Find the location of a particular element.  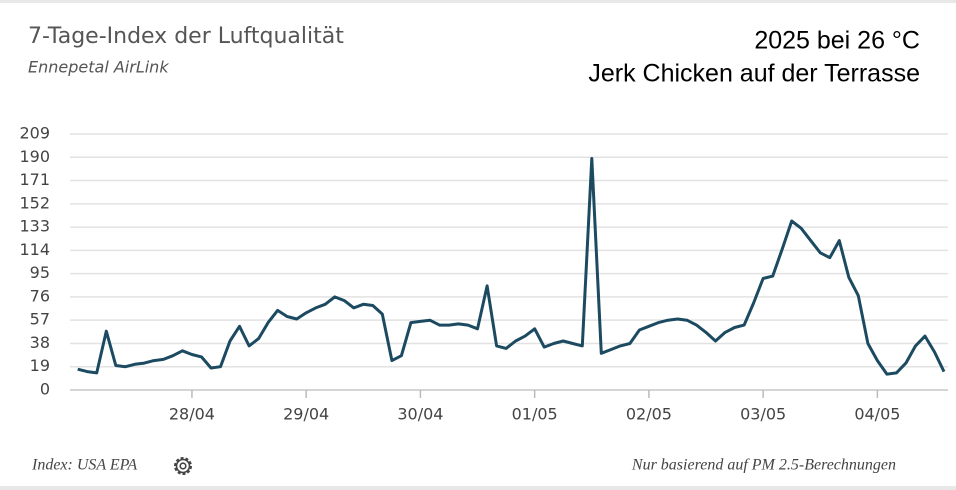

y-tick-label: 114 is located at coordinates (34, 249).